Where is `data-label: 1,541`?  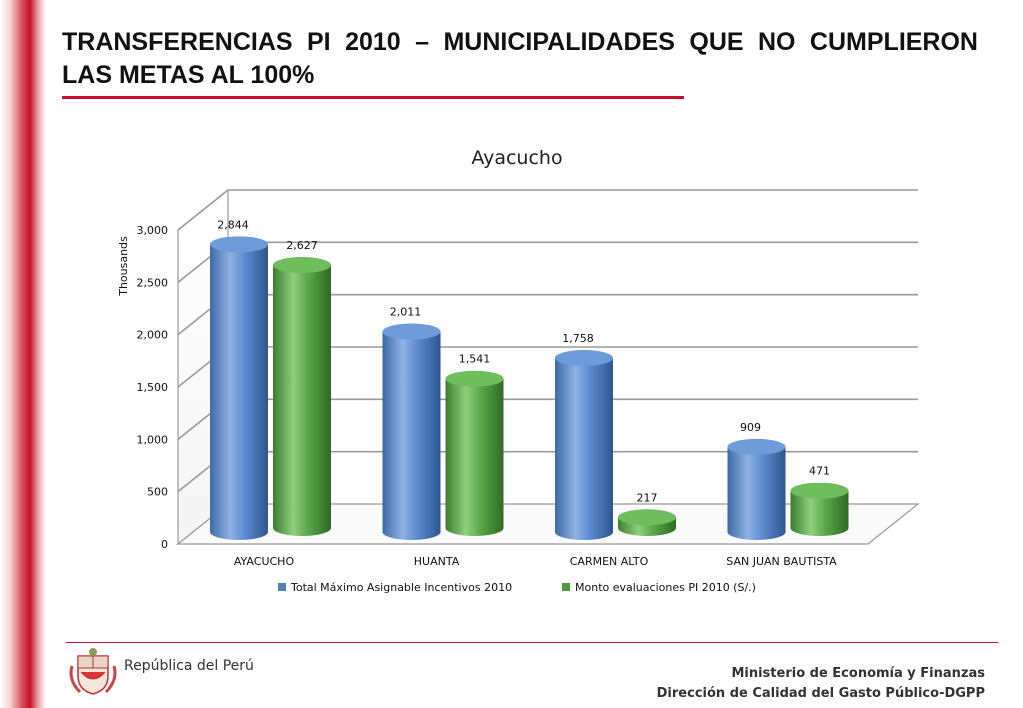 data-label: 1,541 is located at coordinates (475, 359).